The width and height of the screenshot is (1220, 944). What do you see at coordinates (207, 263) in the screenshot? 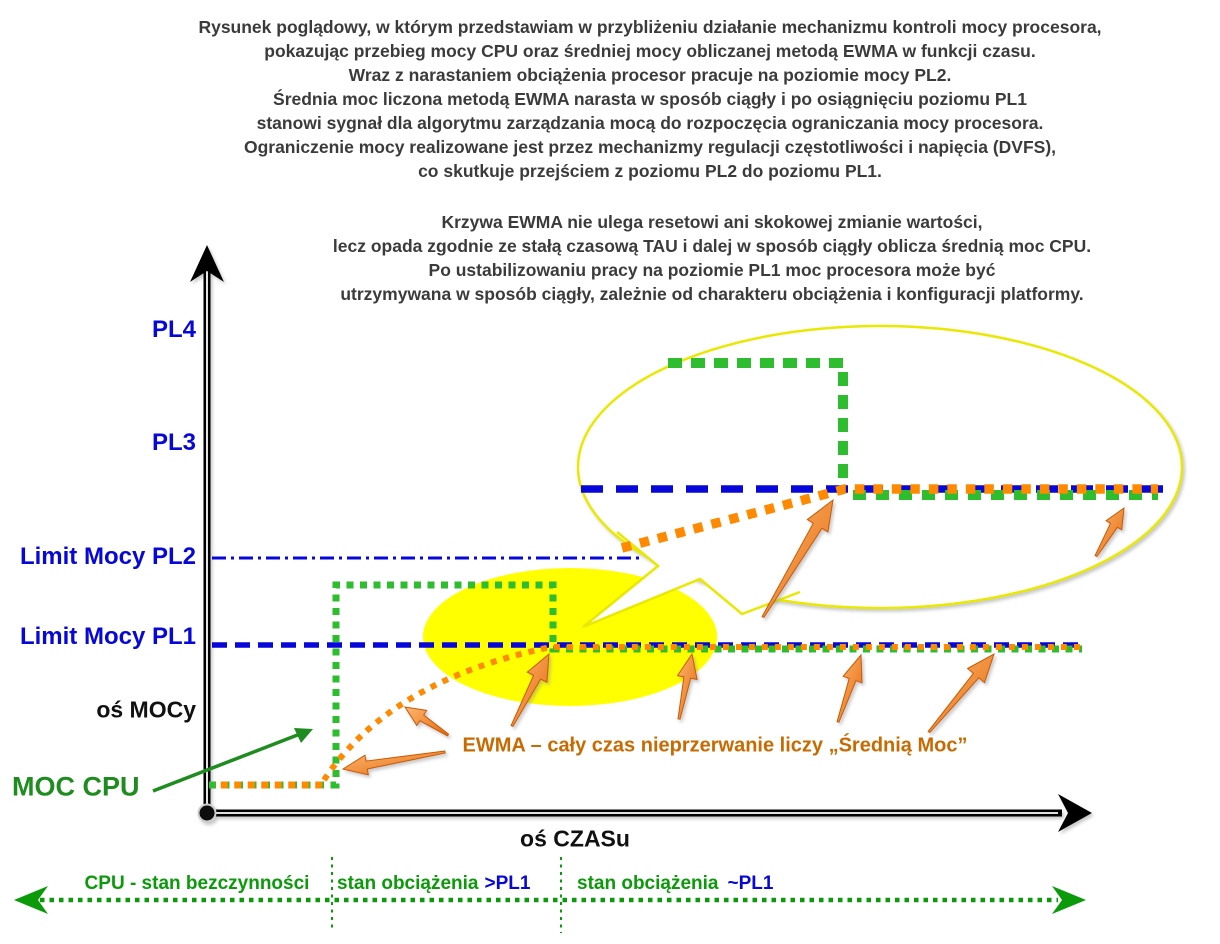
I see `y-axis-arrowhead-icon` at bounding box center [207, 263].